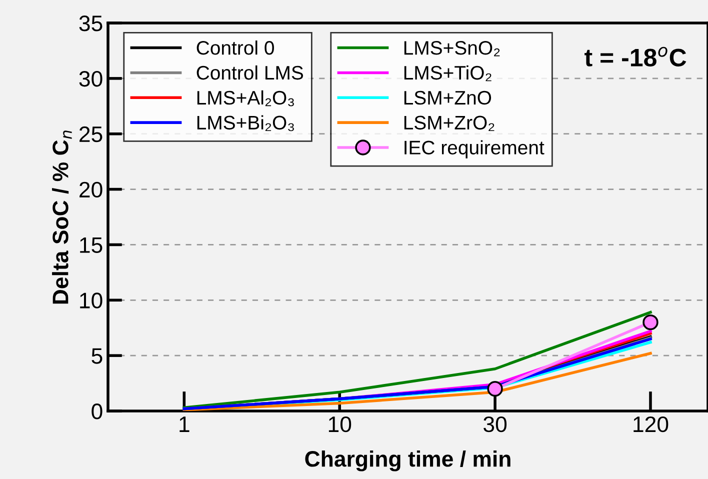 The height and width of the screenshot is (479, 708). I want to click on legend-label: Control 0, so click(235, 47).